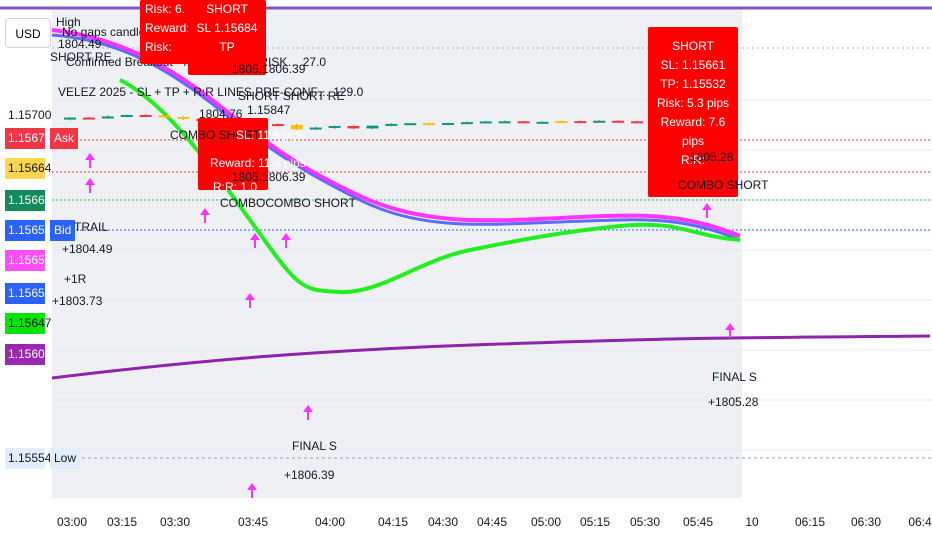  What do you see at coordinates (291, 96) in the screenshot?
I see `mid-text-2: SHORT SHORT RE` at bounding box center [291, 96].